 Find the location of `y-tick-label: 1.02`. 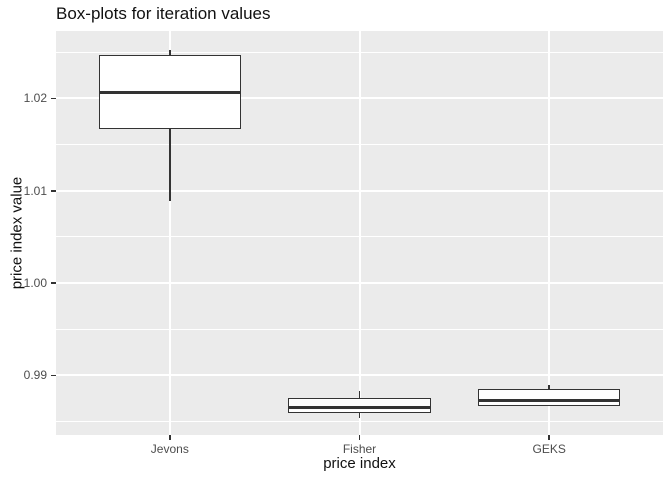

y-tick-label: 1.02 is located at coordinates (35, 98).